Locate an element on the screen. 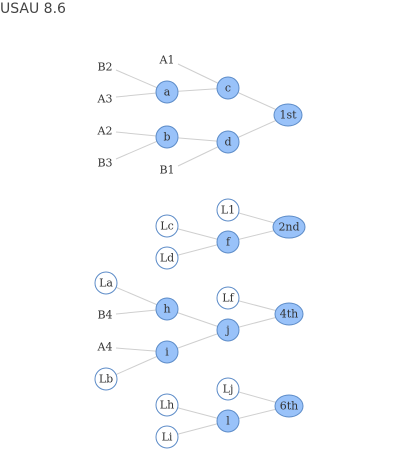 This screenshot has height=460, width=400. page-title: USAU 8.6 is located at coordinates (33, 9).